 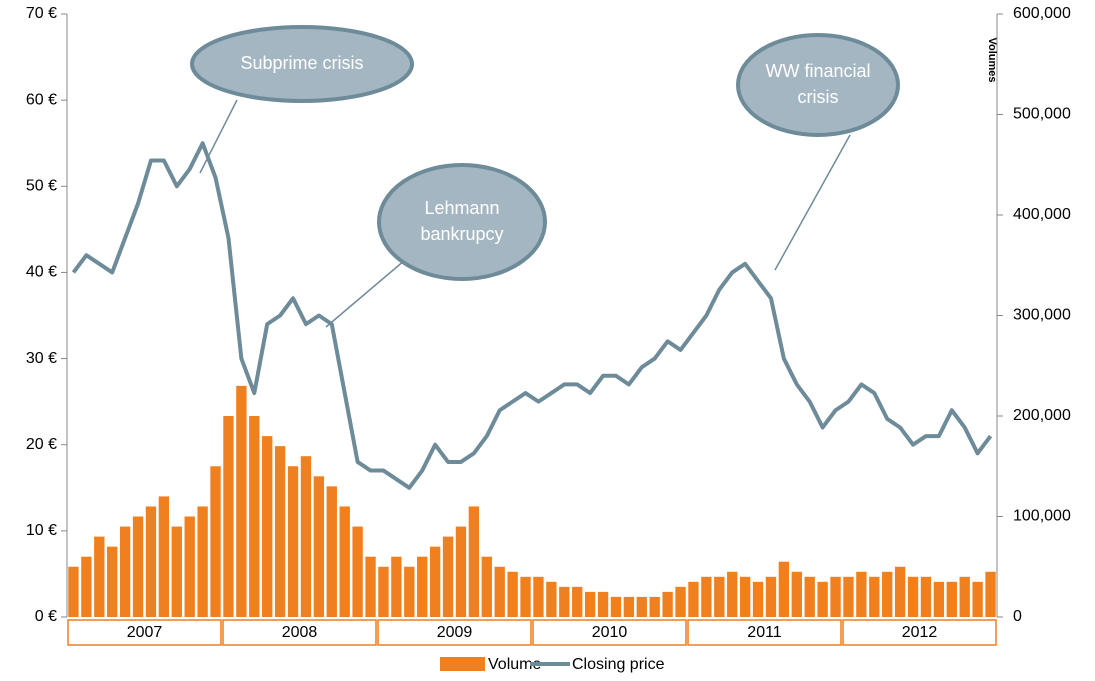 What do you see at coordinates (41, 186) in the screenshot?
I see `y-tick-label: 50 €` at bounding box center [41, 186].